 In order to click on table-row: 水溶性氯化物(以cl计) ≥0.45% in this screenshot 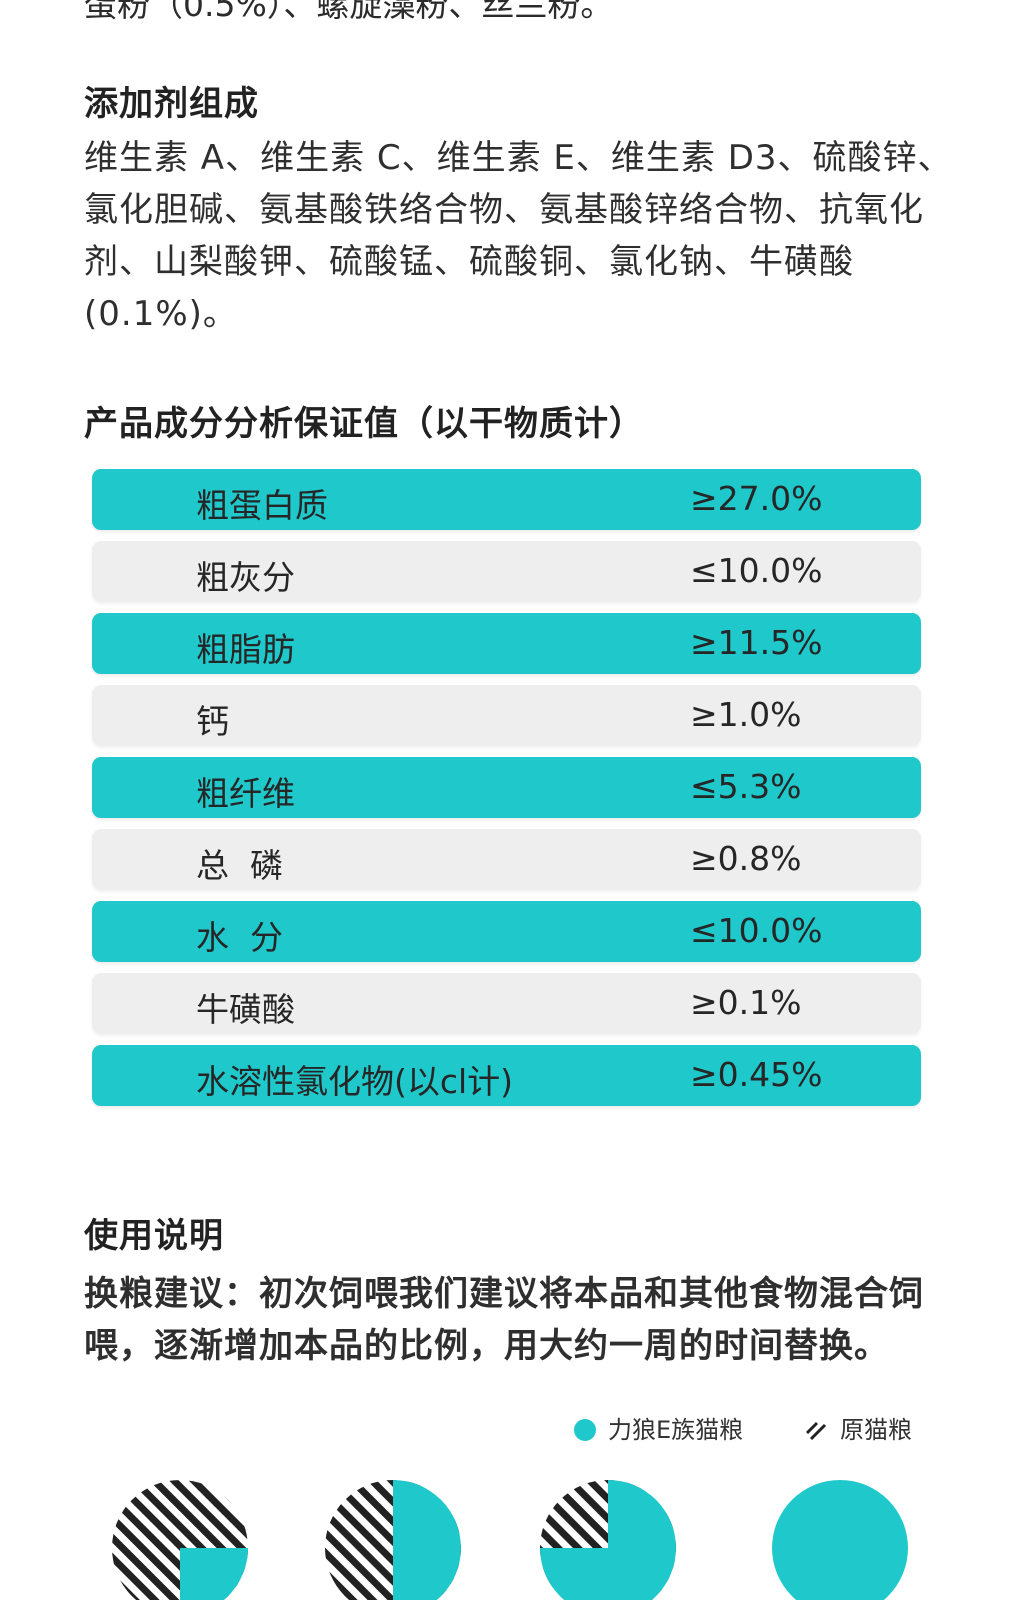, I will do `click(506, 1075)`.